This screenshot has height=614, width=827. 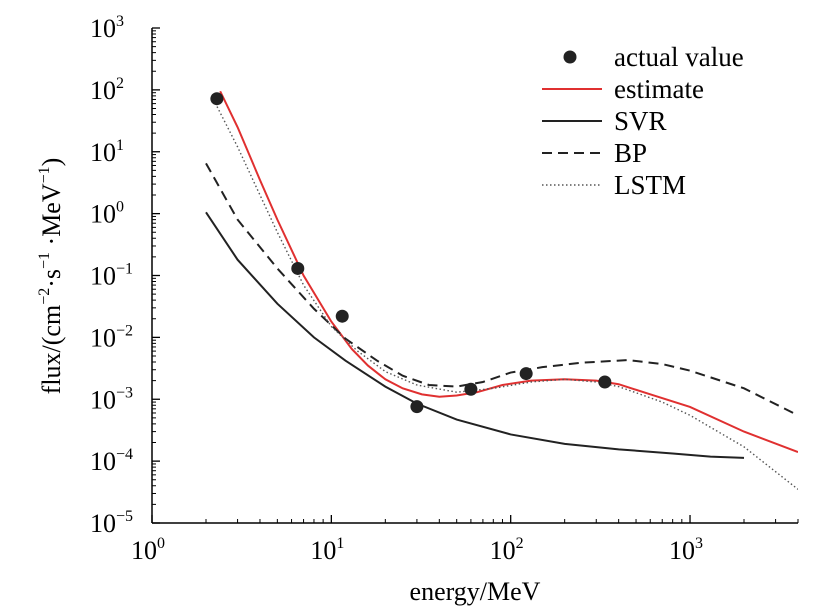 What do you see at coordinates (327, 550) in the screenshot?
I see `x-tick-label: 10¹` at bounding box center [327, 550].